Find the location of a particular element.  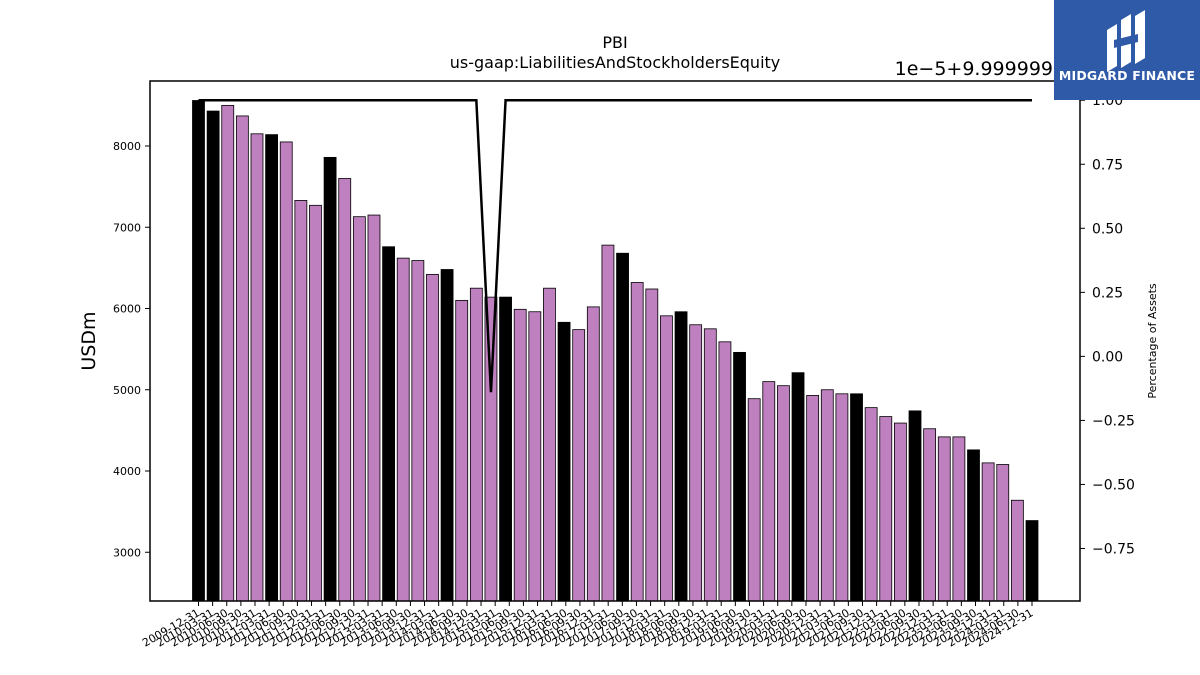

y-tick-label: 3000 is located at coordinates (127, 552).